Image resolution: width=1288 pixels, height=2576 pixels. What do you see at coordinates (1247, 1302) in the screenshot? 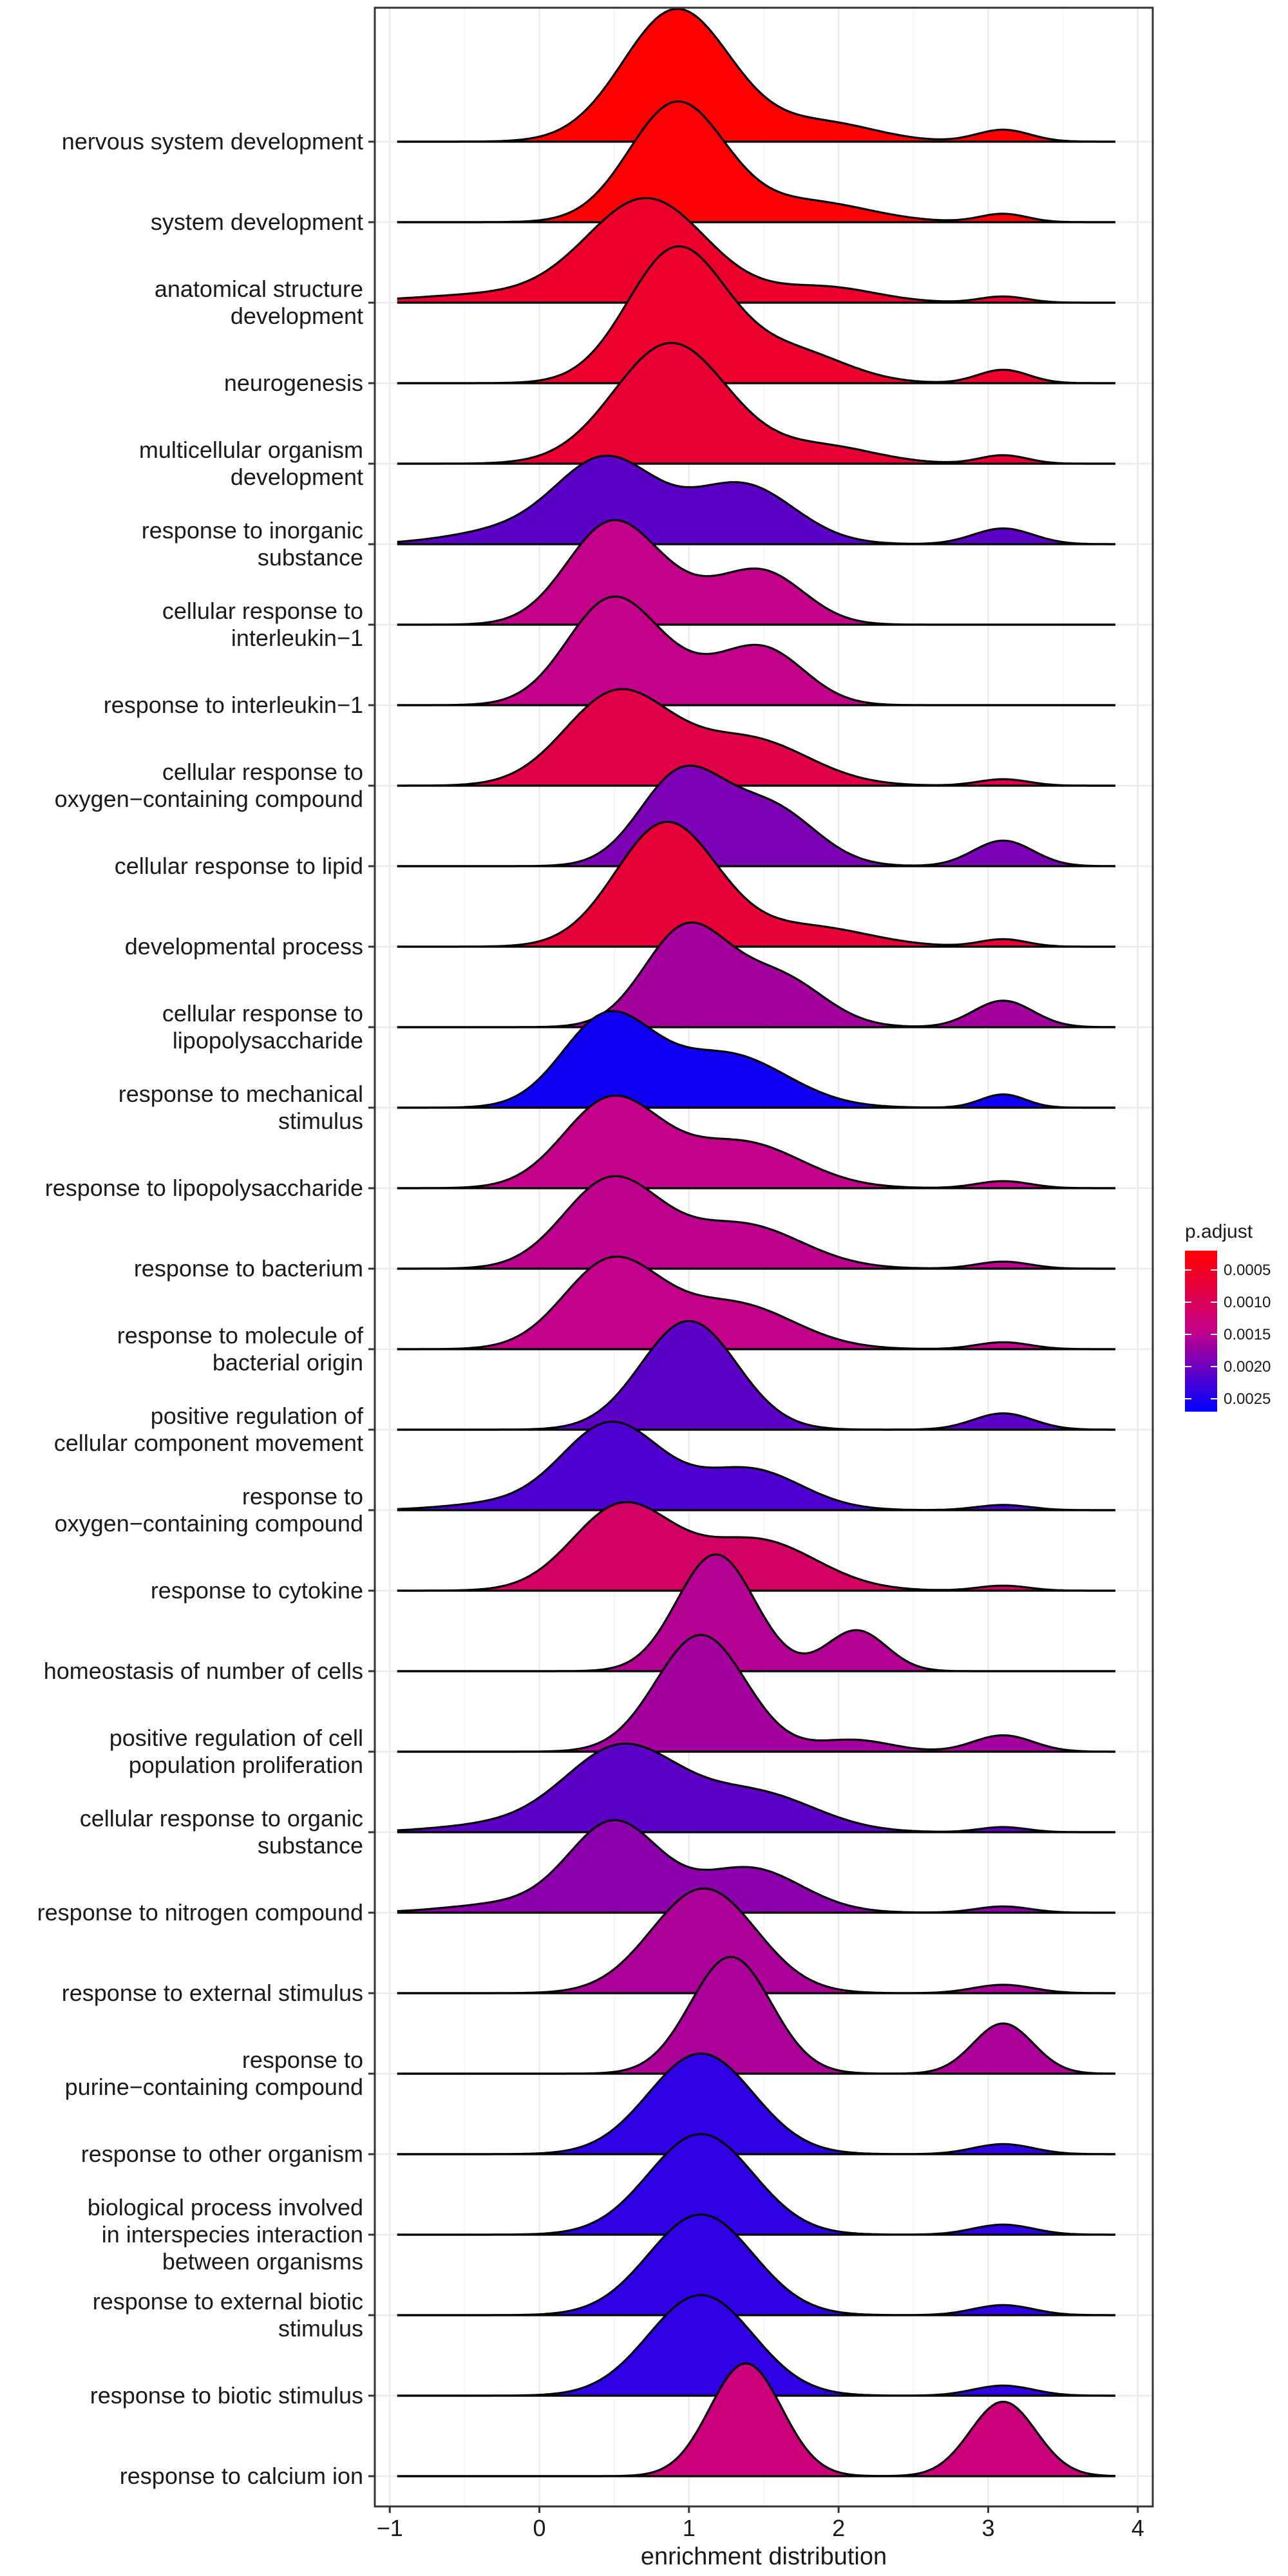
I see `legend-tick-label-1: 0.0010` at bounding box center [1247, 1302].